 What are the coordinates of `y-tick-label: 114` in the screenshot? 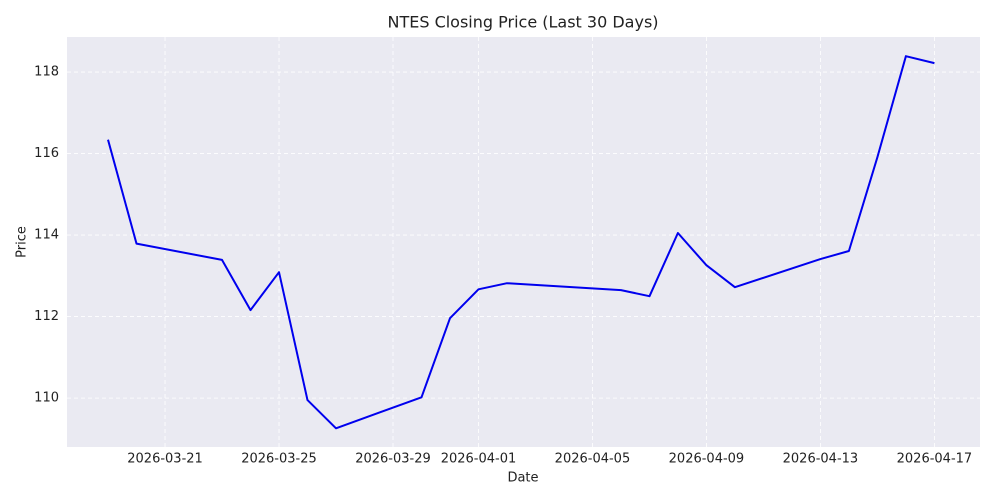 It's located at (46, 235).